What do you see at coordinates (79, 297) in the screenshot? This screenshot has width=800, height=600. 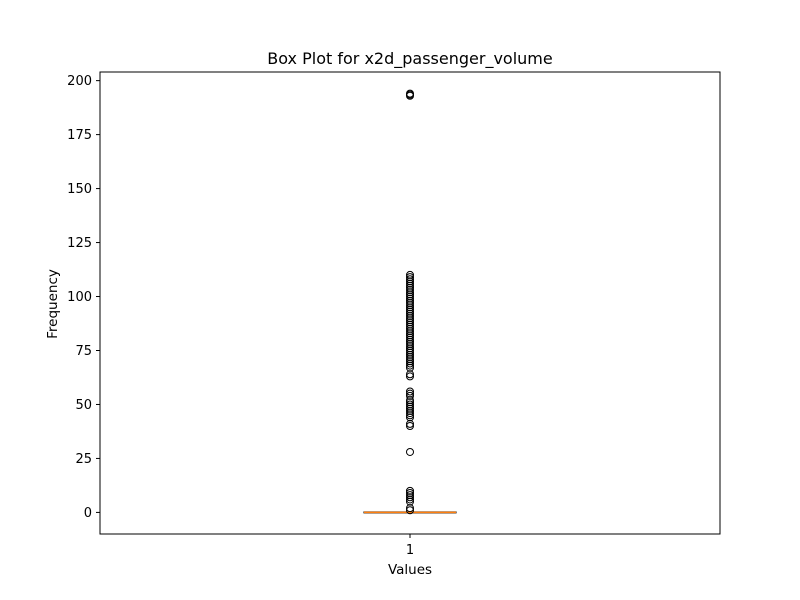 I see `y-tick-label: 100` at bounding box center [79, 297].